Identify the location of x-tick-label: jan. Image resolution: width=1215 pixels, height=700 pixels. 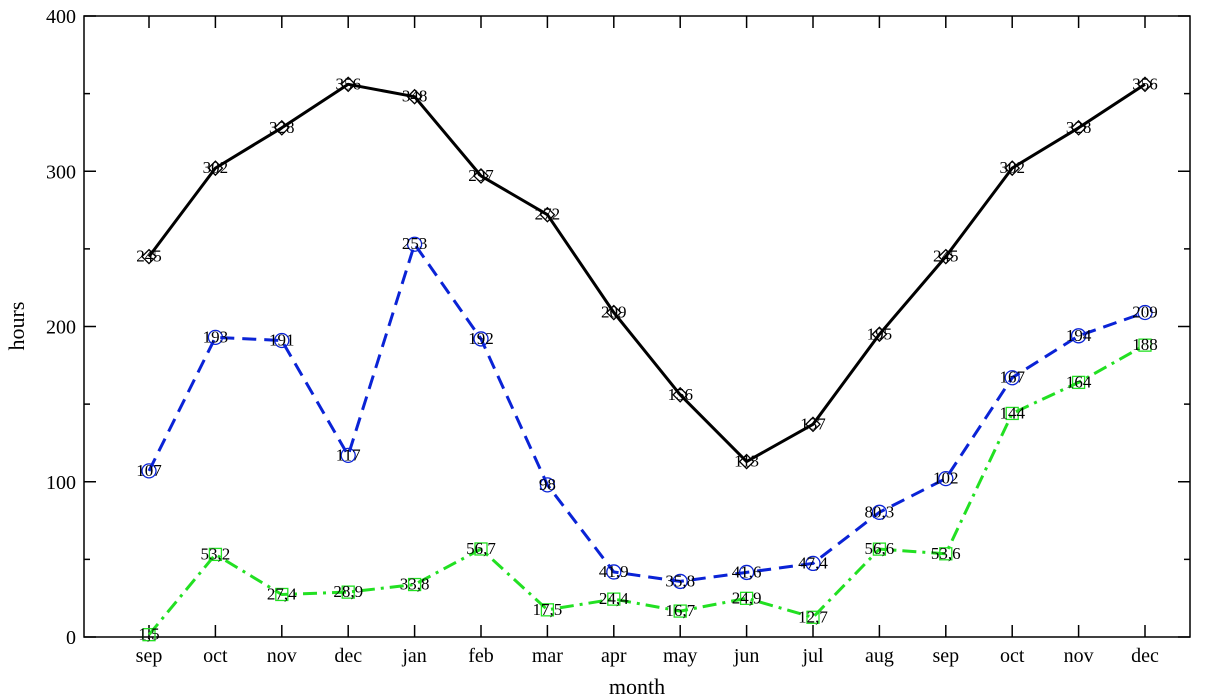
(413, 656).